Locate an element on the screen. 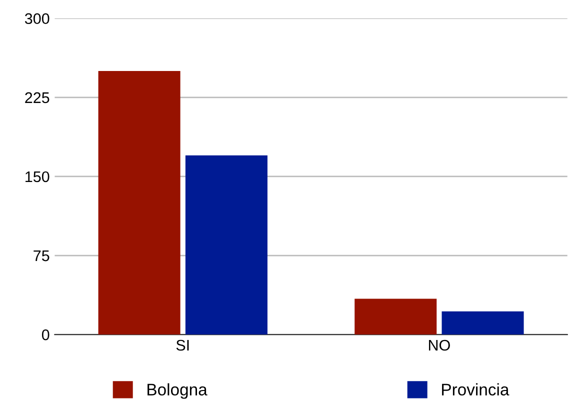 Image resolution: width=576 pixels, height=408 pixels. y-tick-label: 150 is located at coordinates (38, 176).